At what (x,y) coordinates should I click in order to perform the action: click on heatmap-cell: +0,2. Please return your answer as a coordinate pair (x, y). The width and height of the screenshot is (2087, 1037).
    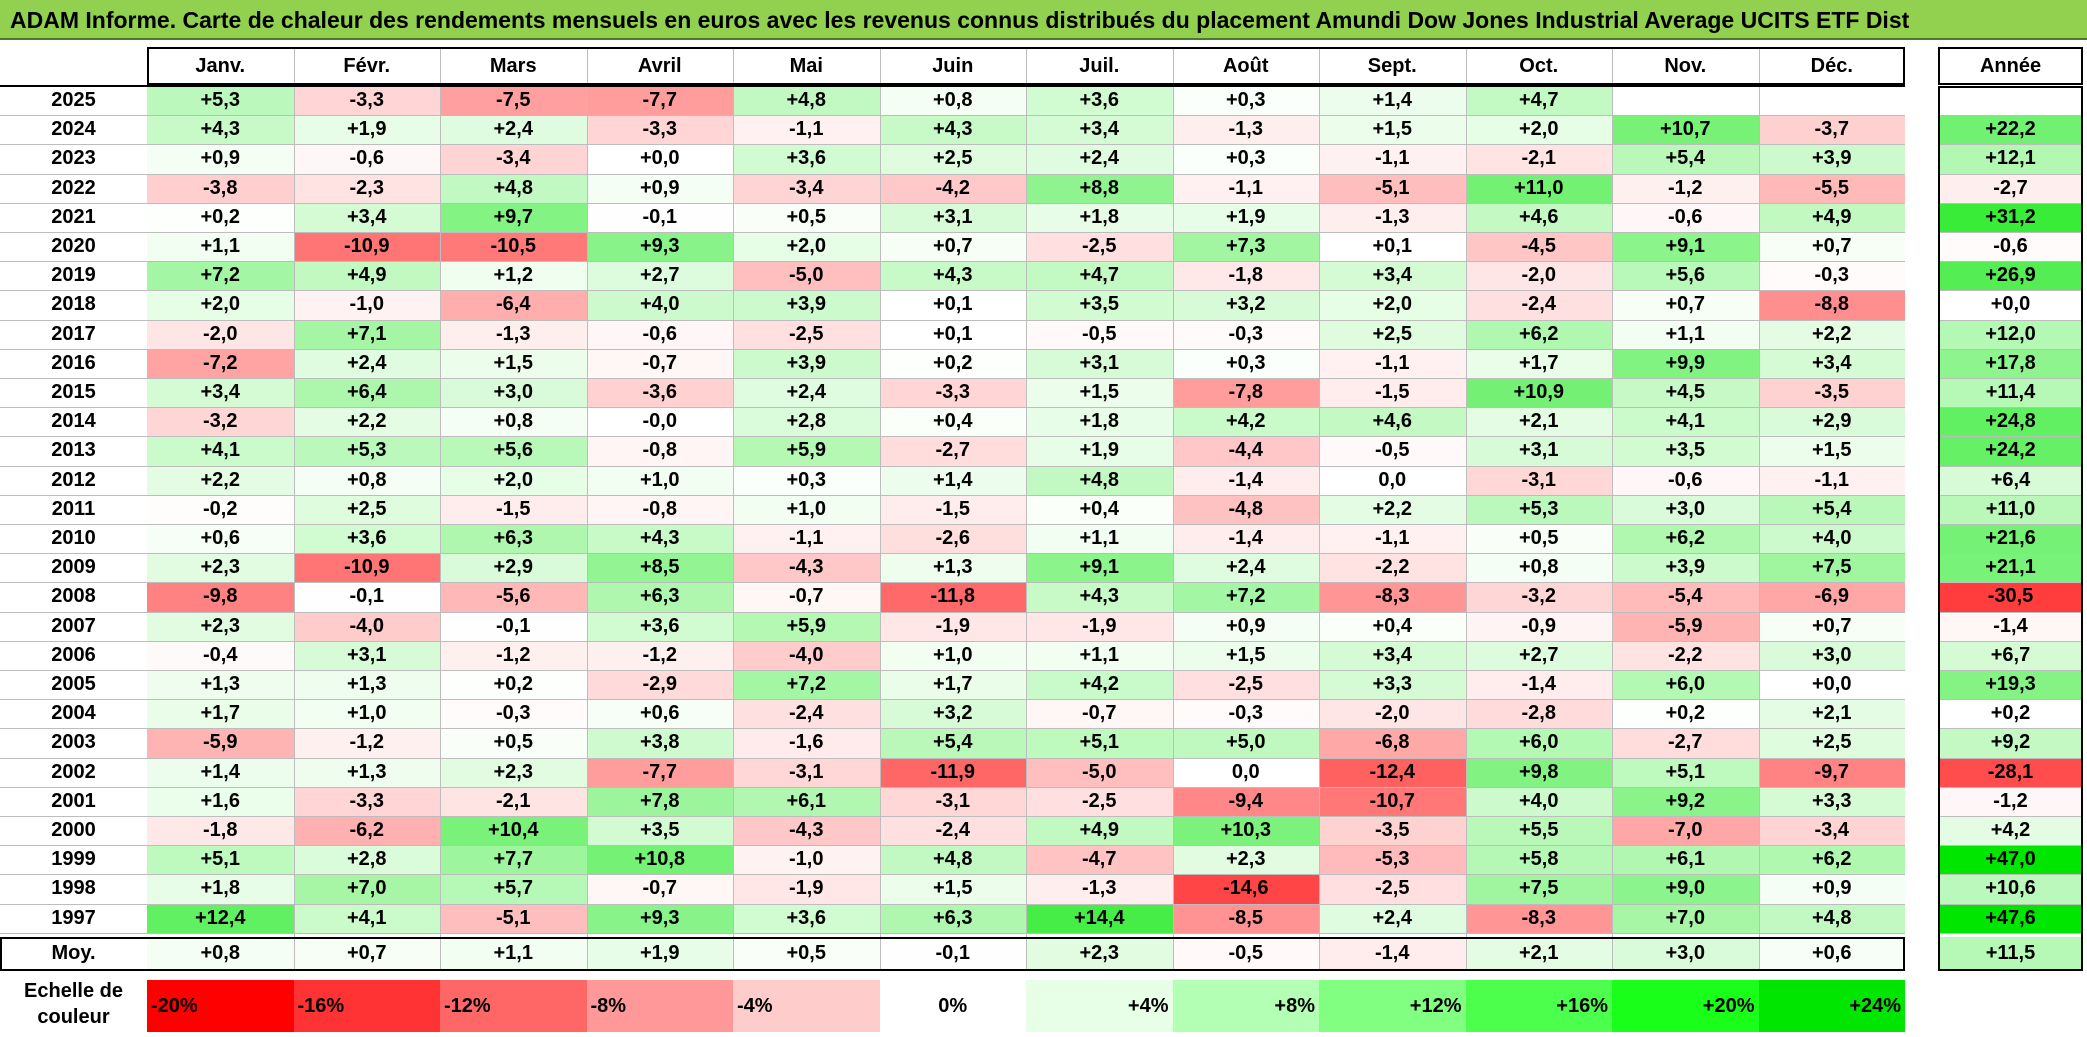
    Looking at the image, I should click on (952, 363).